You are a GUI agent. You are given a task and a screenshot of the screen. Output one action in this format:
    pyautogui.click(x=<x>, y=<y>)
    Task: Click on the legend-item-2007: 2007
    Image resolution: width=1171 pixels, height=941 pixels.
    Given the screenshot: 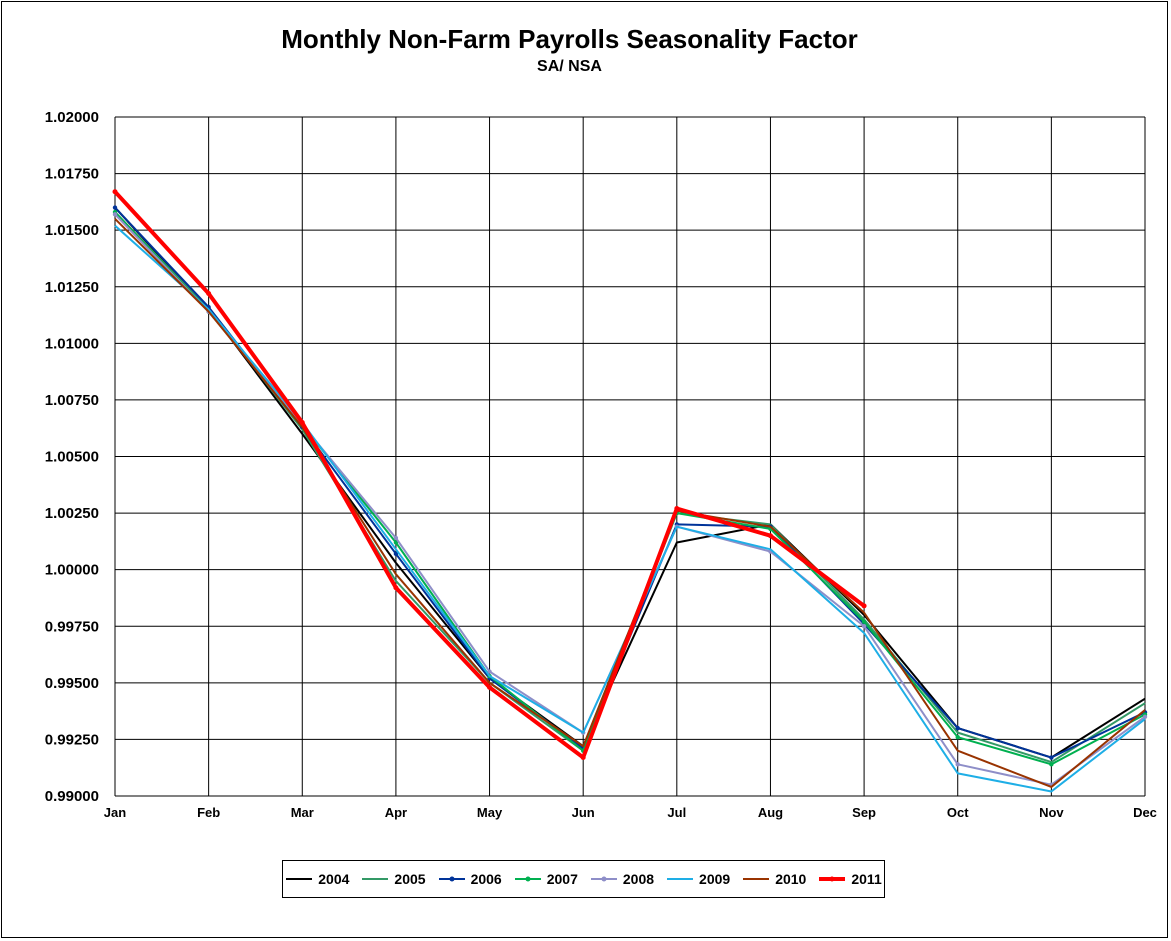 What is the action you would take?
    pyautogui.click(x=546, y=879)
    